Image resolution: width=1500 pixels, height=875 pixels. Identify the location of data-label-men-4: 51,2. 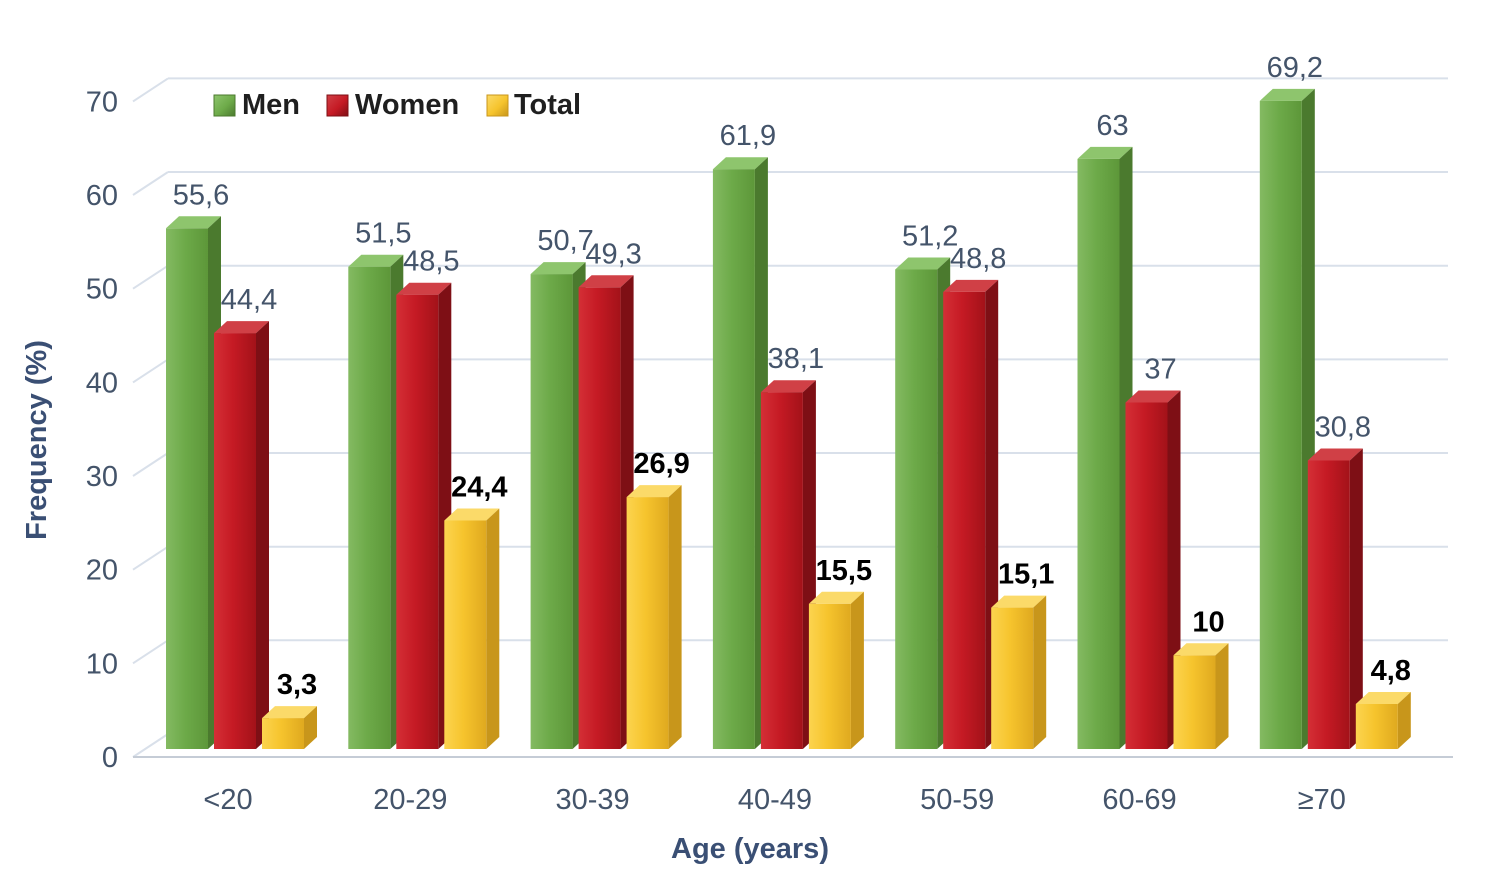
(930, 237).